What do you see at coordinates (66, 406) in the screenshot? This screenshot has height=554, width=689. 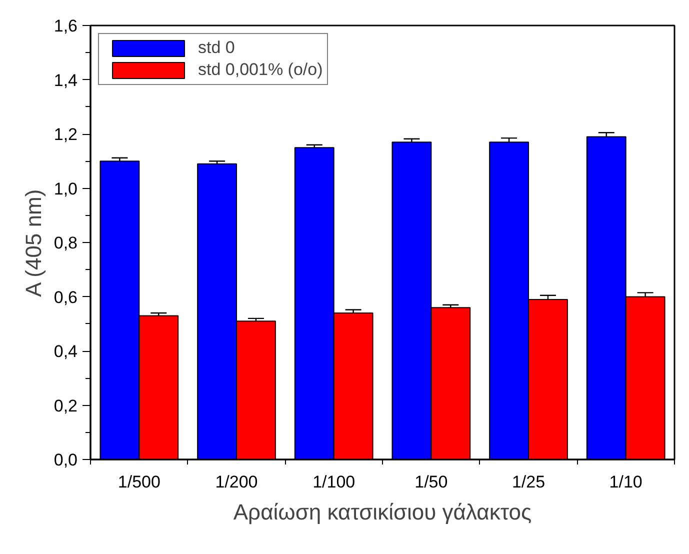 I see `y-tick-label: 0,2` at bounding box center [66, 406].